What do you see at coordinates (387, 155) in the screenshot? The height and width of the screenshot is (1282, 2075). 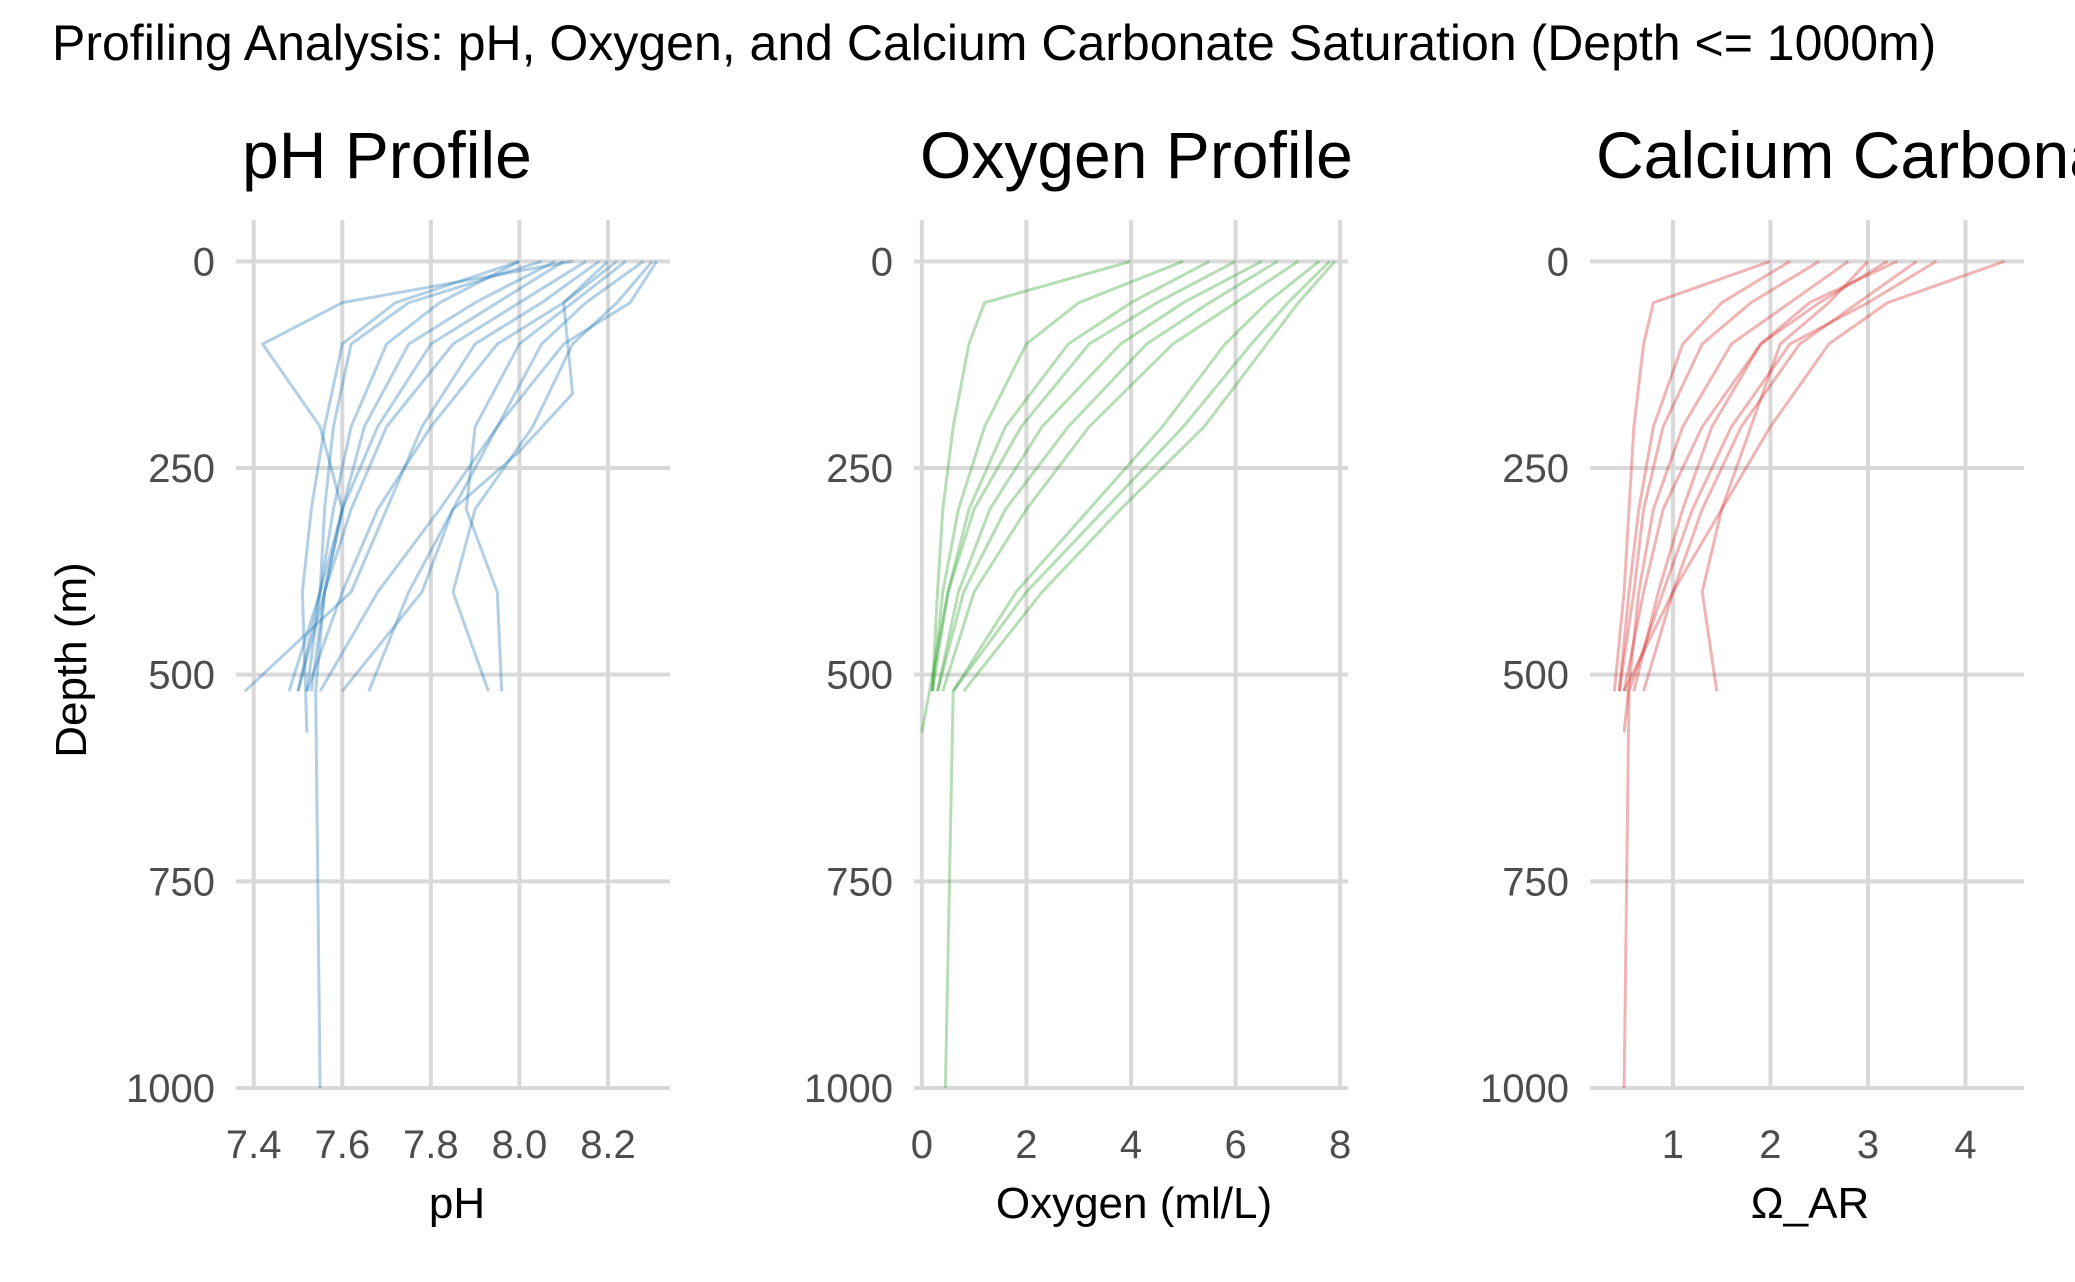 I see `panel-title: pH Profile` at bounding box center [387, 155].